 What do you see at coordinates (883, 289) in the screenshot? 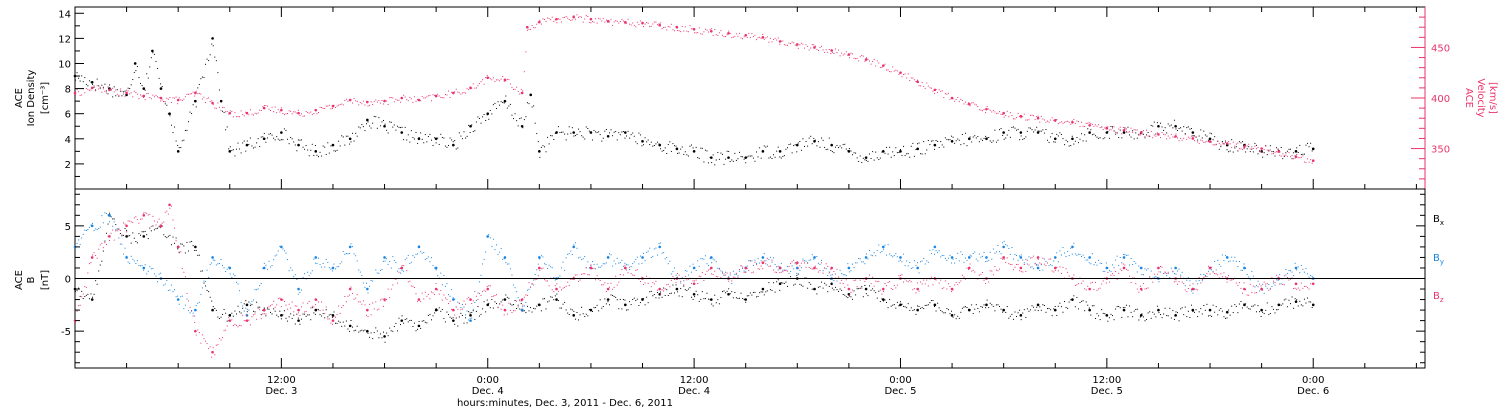
I see `bottom-Bz-point` at bounding box center [883, 289].